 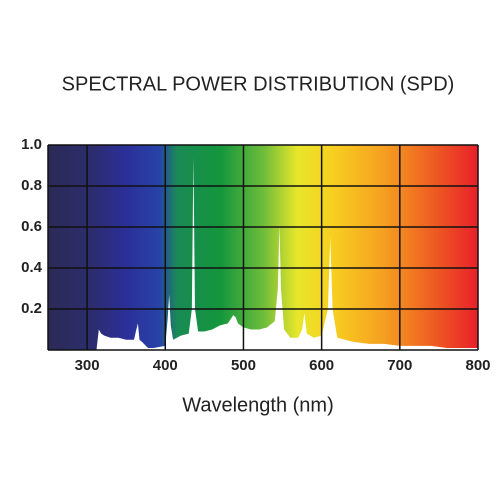 What do you see at coordinates (477, 365) in the screenshot?
I see `x-tick-label: 800` at bounding box center [477, 365].